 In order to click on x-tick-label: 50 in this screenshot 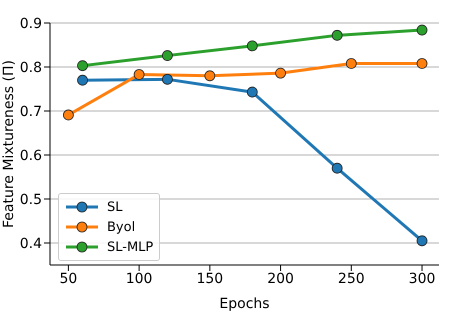, I will do `click(68, 278)`.